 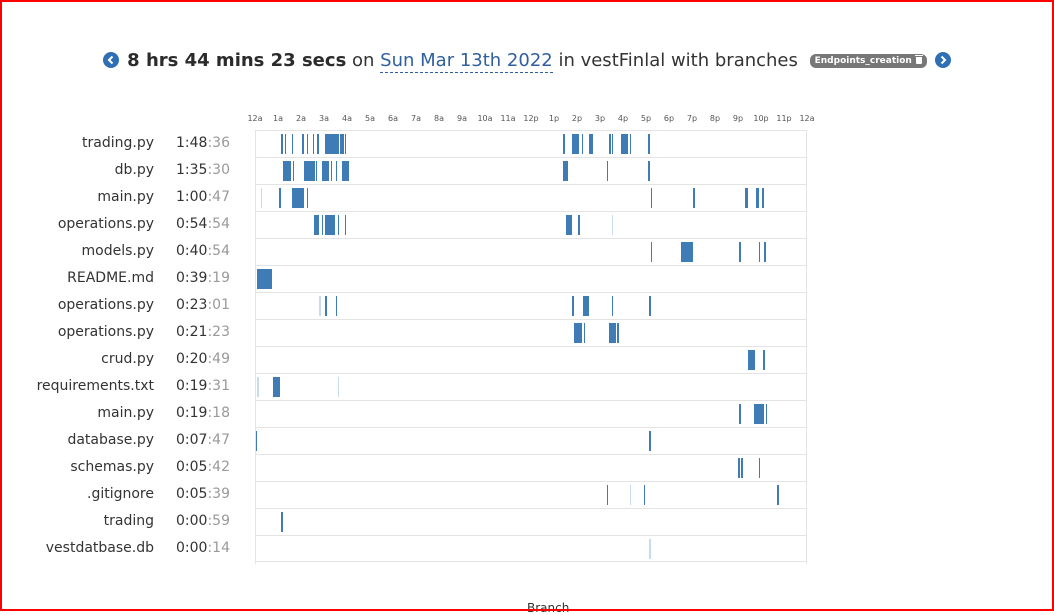 What do you see at coordinates (112, 467) in the screenshot?
I see `file-name: schemas.py` at bounding box center [112, 467].